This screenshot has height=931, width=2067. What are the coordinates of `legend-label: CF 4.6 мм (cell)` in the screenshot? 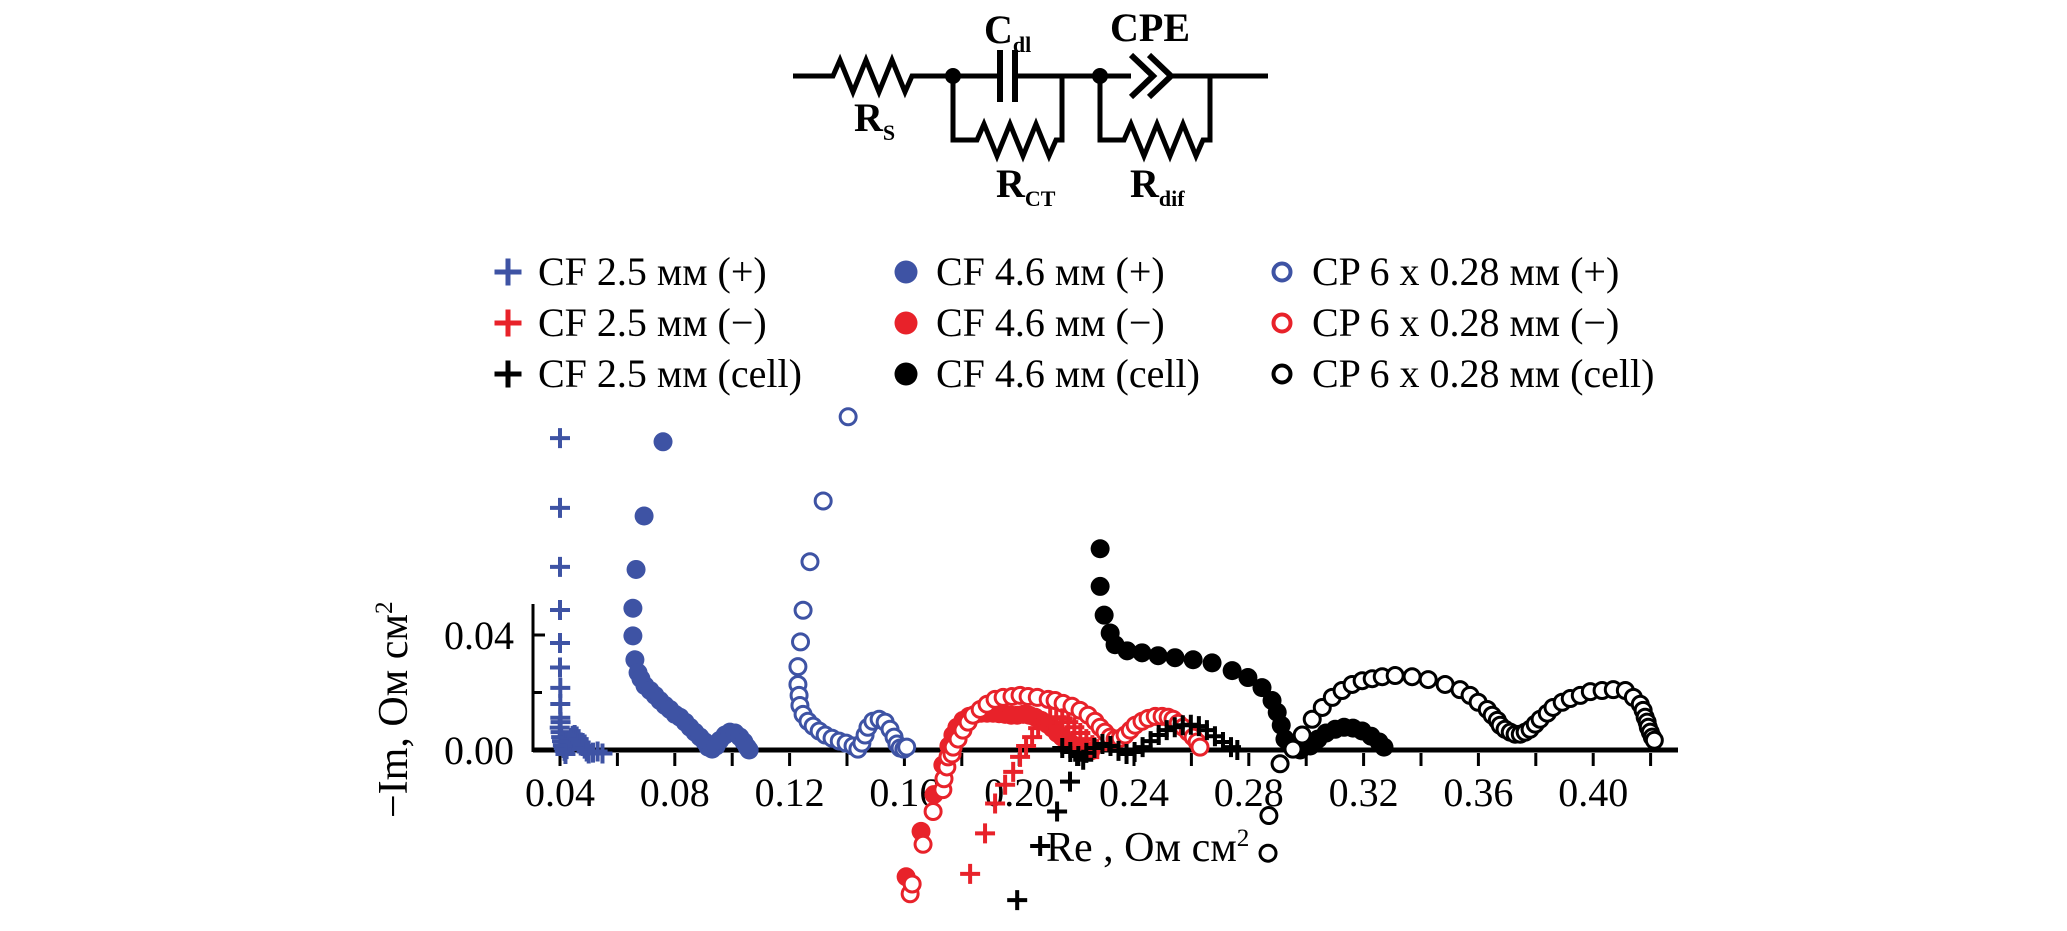 It's located at (1068, 373).